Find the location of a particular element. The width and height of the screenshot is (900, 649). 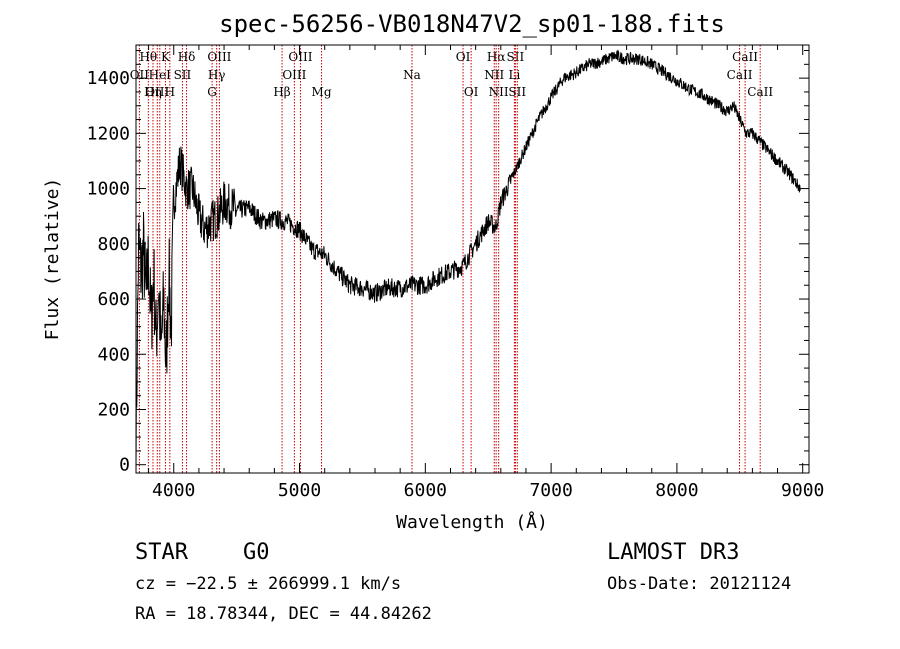

chart-title: spec-56256-VB018N47V2_sp01-188.fits is located at coordinates (472, 24).